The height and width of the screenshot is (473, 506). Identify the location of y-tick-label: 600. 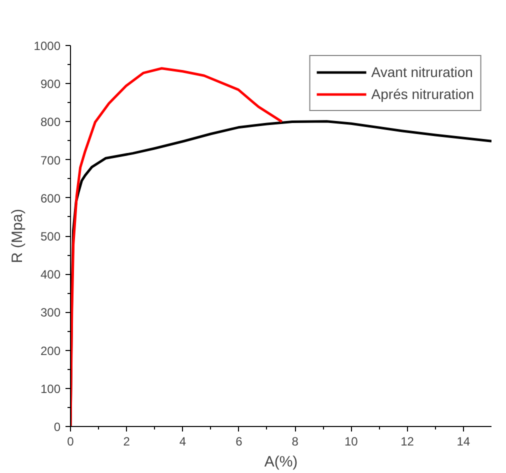
(50, 198).